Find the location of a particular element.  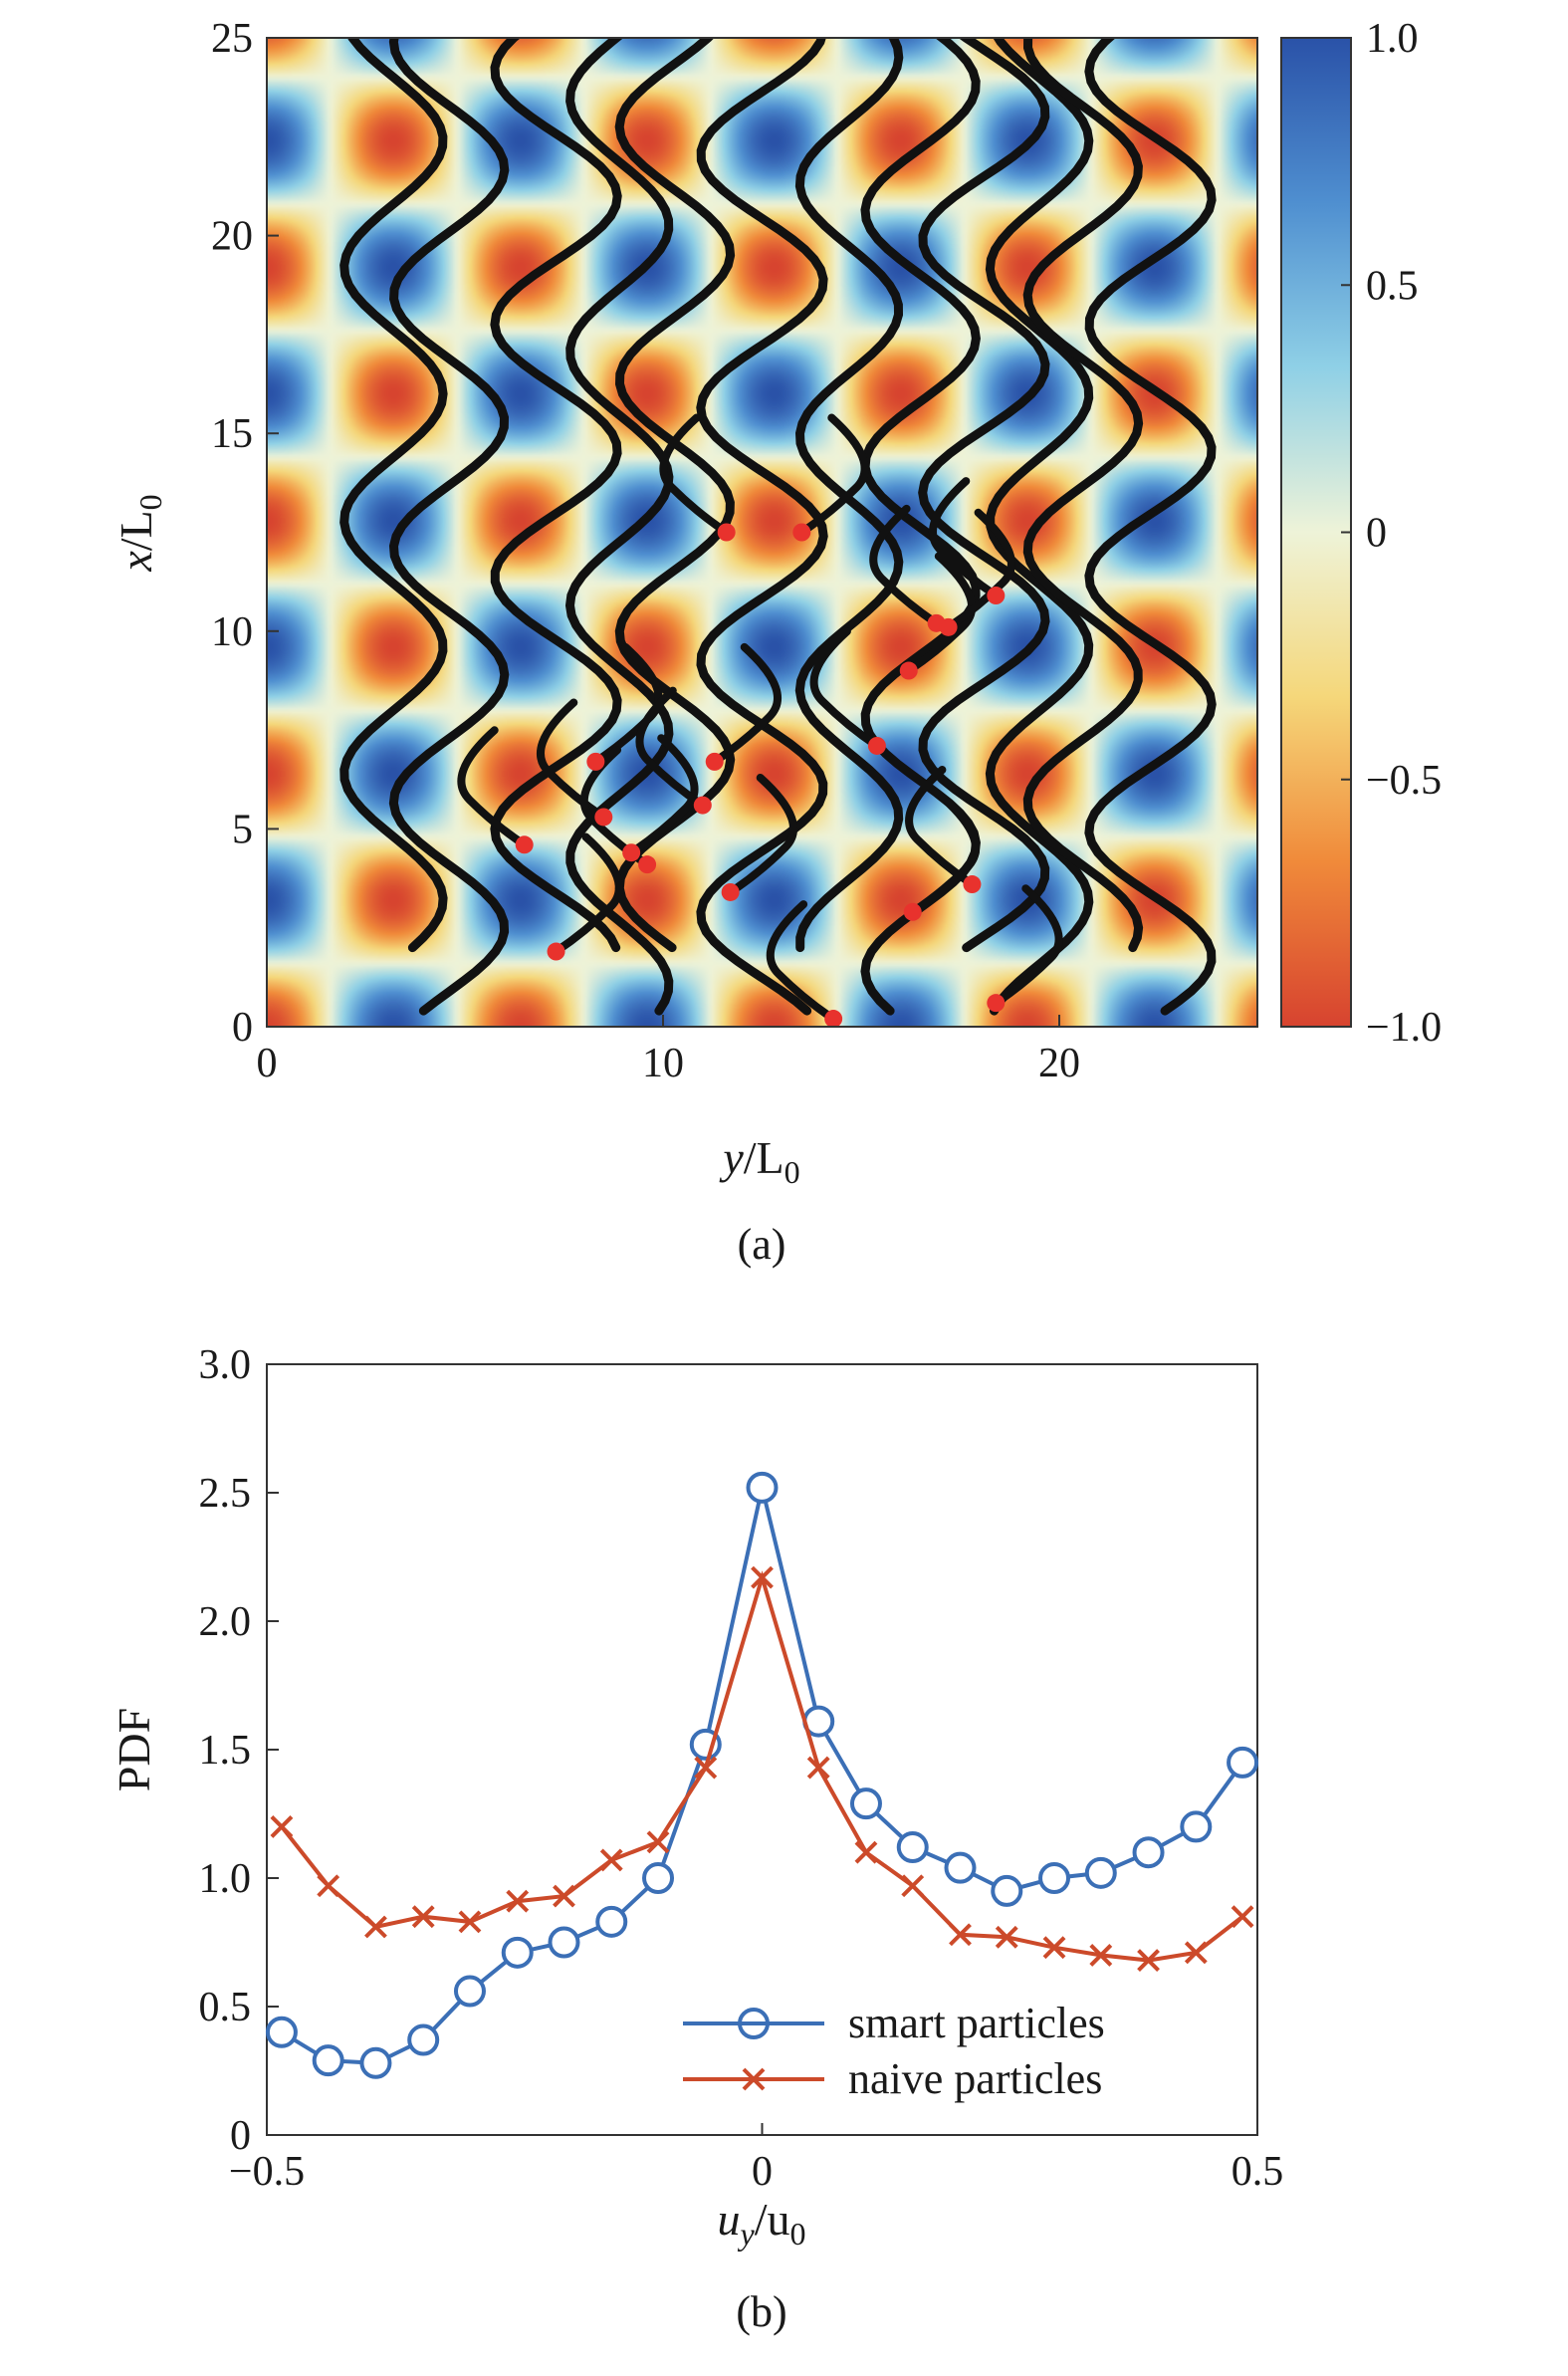

x-tick-label: −0.5 is located at coordinates (267, 2172).